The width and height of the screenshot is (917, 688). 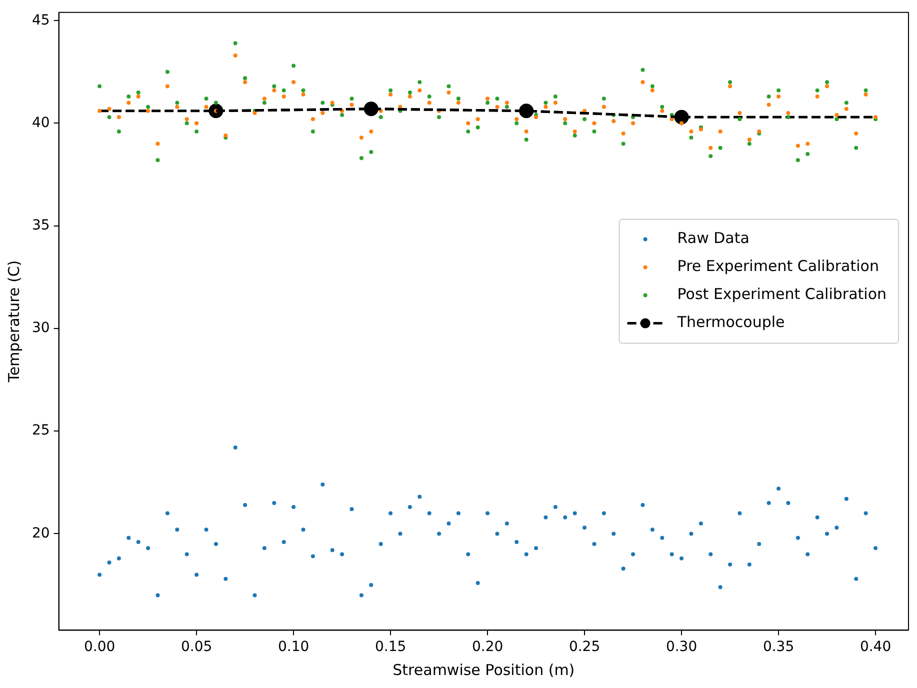 I want to click on legend-label: Post Experiment Calibration, so click(x=781, y=294).